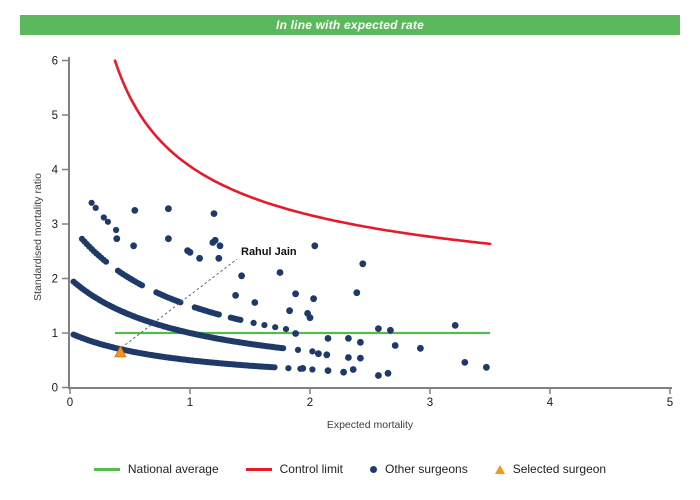 The width and height of the screenshot is (700, 500). What do you see at coordinates (430, 403) in the screenshot?
I see `x-tick-label: 3` at bounding box center [430, 403].